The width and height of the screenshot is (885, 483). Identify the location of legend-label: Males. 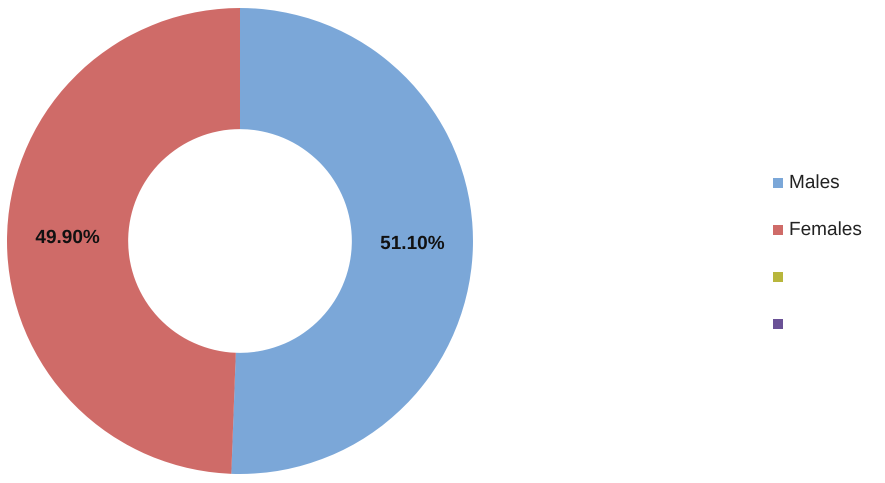
(814, 183).